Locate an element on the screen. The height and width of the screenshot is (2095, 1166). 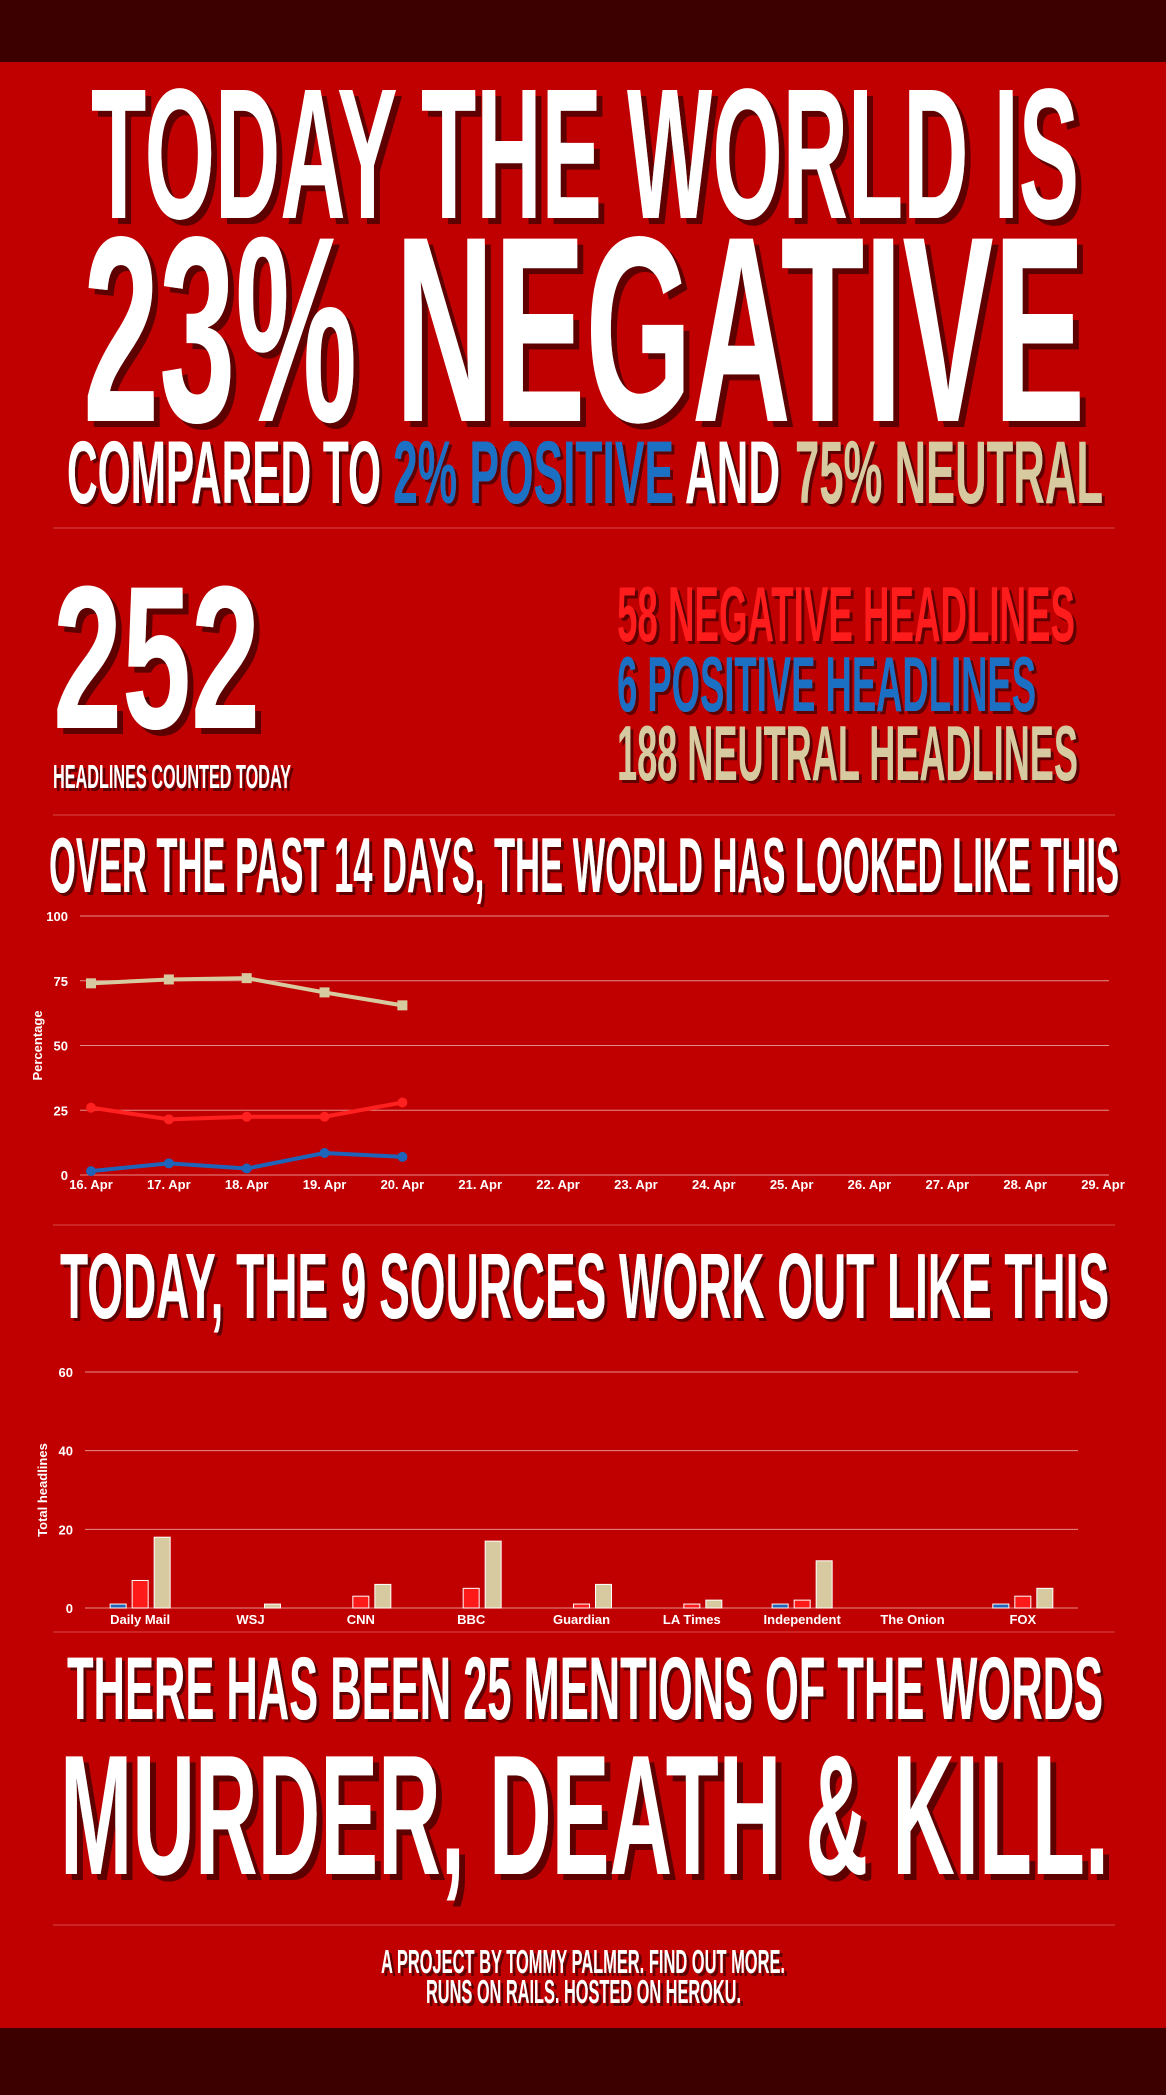
y-tick-label: 60 is located at coordinates (66, 1372).